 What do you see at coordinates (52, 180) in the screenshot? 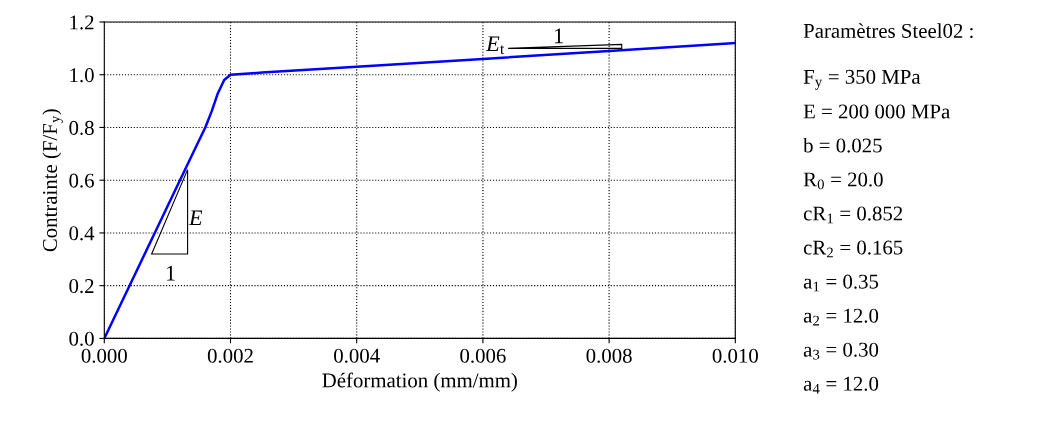
I see `y-axis-title: Contrainte (F/F$_{y}$)` at bounding box center [52, 180].